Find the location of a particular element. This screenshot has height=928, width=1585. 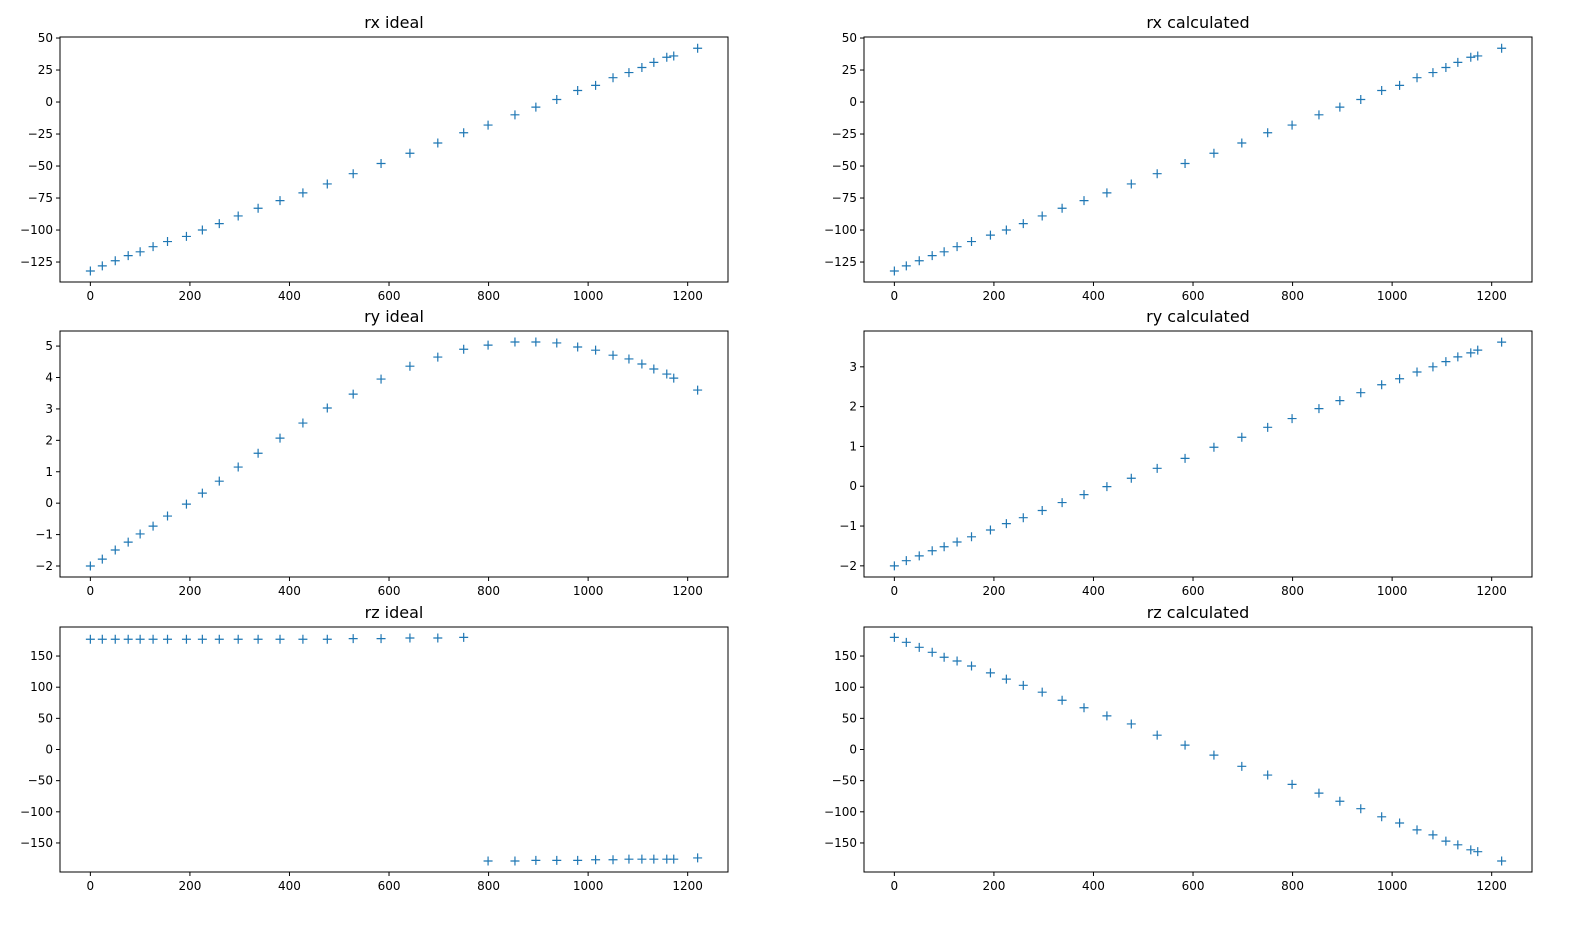

y-tick-label: 1 is located at coordinates (853, 446).